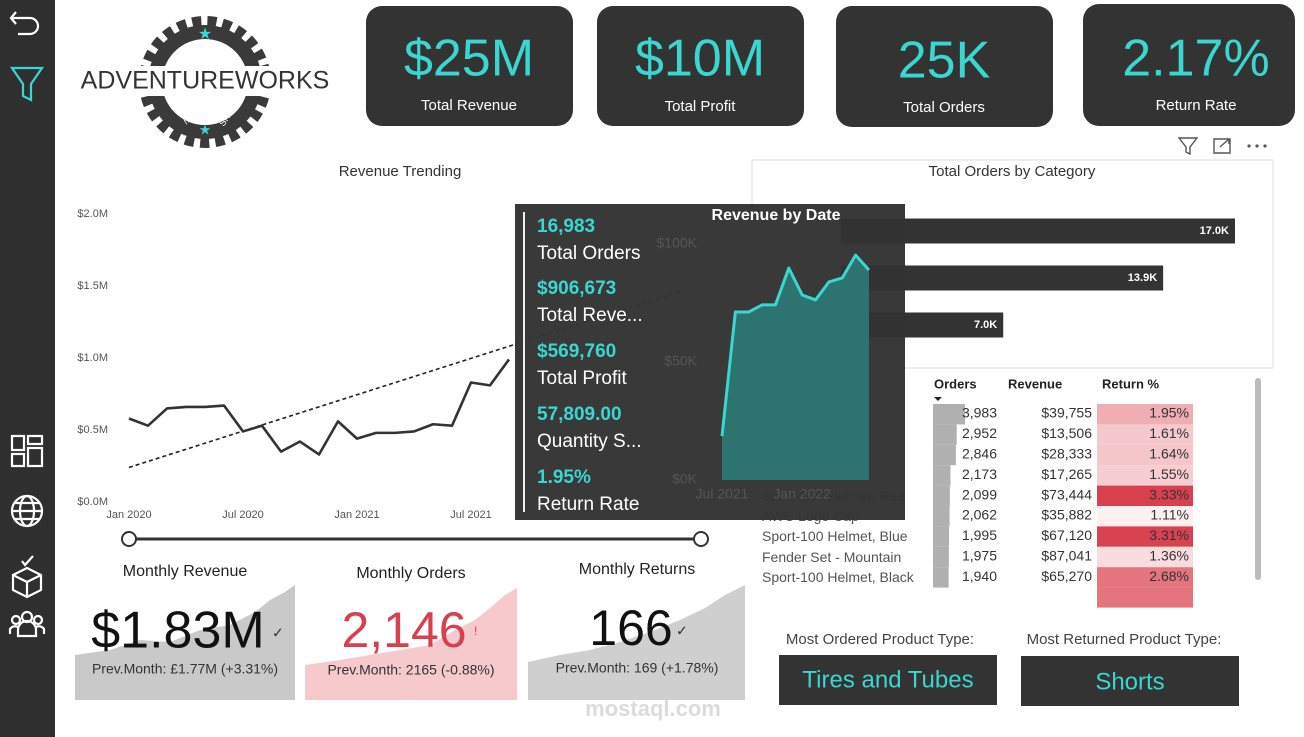 The width and height of the screenshot is (1304, 737). What do you see at coordinates (1257, 146) in the screenshot?
I see `more-icon` at bounding box center [1257, 146].